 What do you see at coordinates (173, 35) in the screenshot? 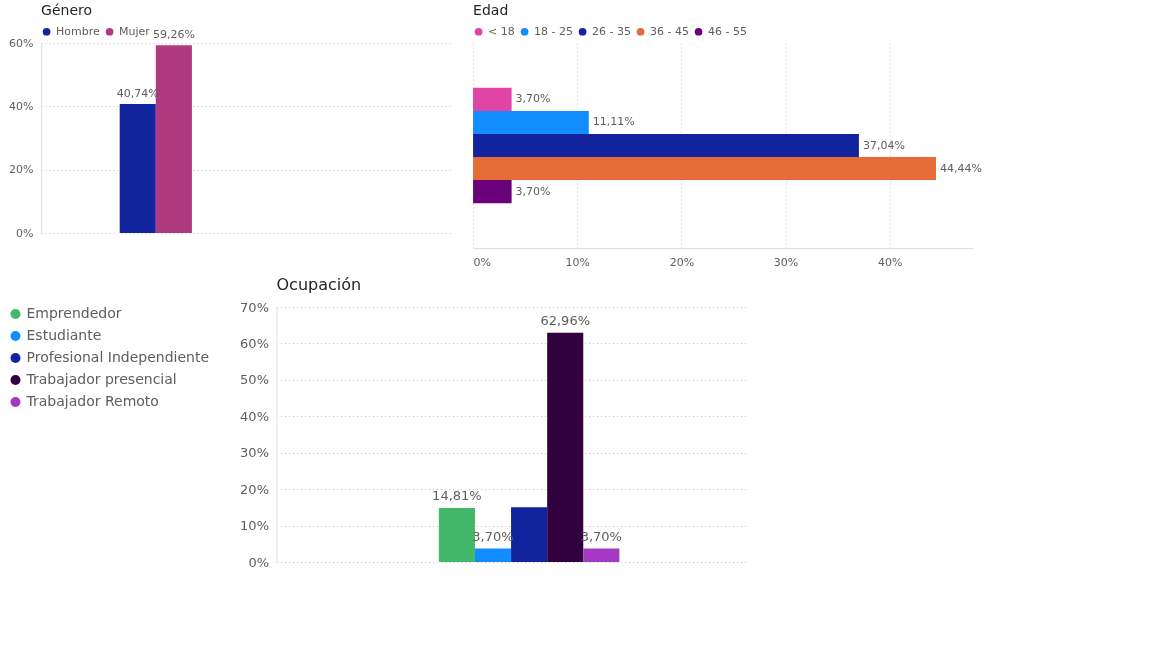
I see `data-label: 59,26%` at bounding box center [173, 35].